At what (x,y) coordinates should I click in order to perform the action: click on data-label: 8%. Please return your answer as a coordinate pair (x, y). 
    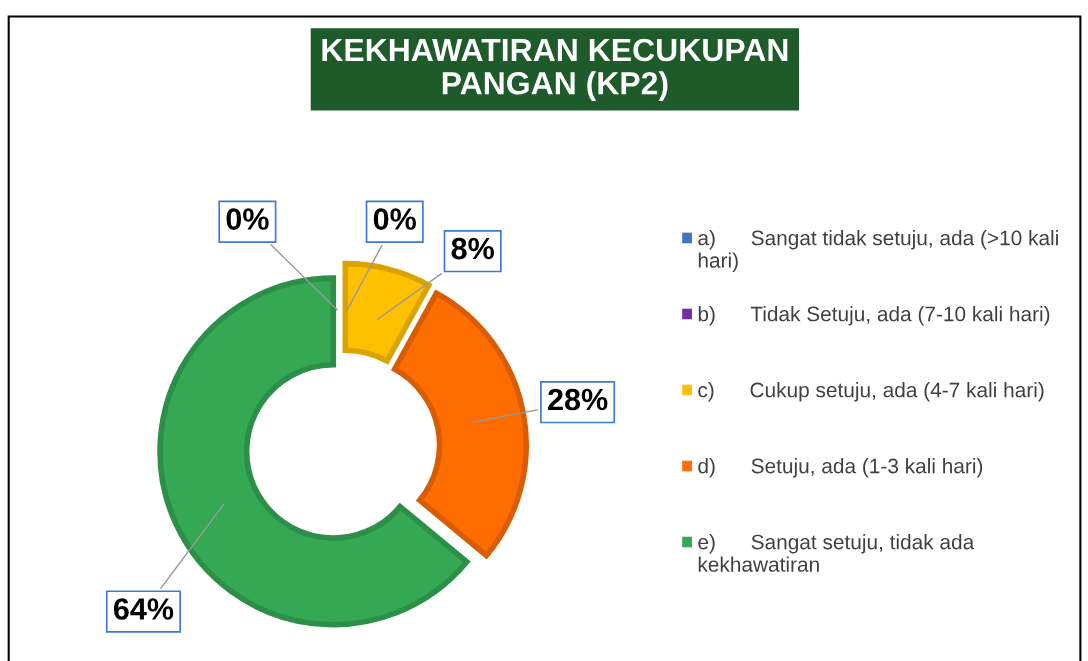
    Looking at the image, I should click on (472, 248).